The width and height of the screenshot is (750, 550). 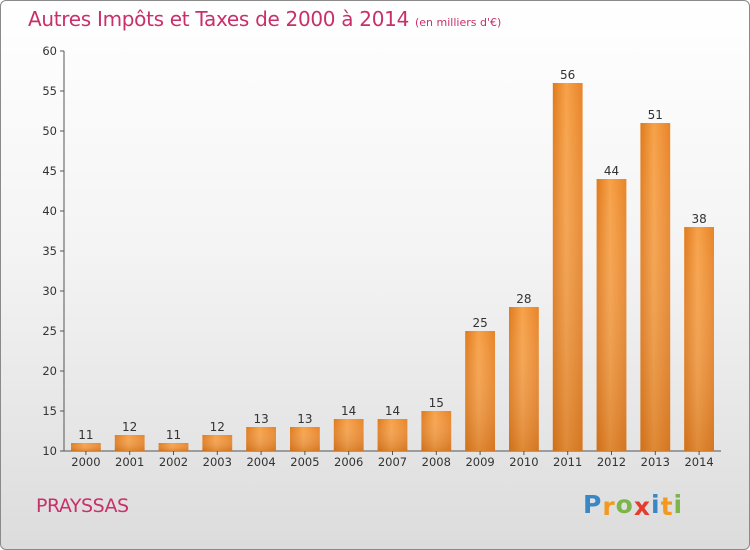 What do you see at coordinates (392, 462) in the screenshot?
I see `x-tick-label: 2007` at bounding box center [392, 462].